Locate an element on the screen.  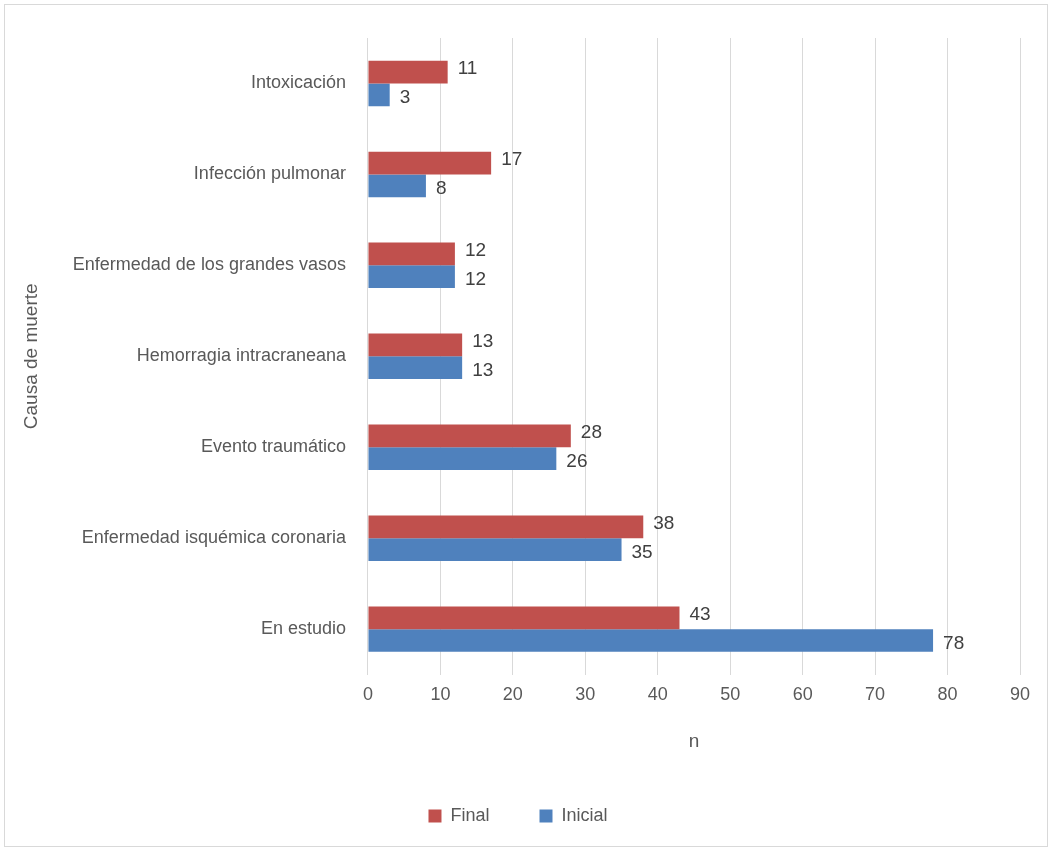
data-label: 43 is located at coordinates (700, 613).